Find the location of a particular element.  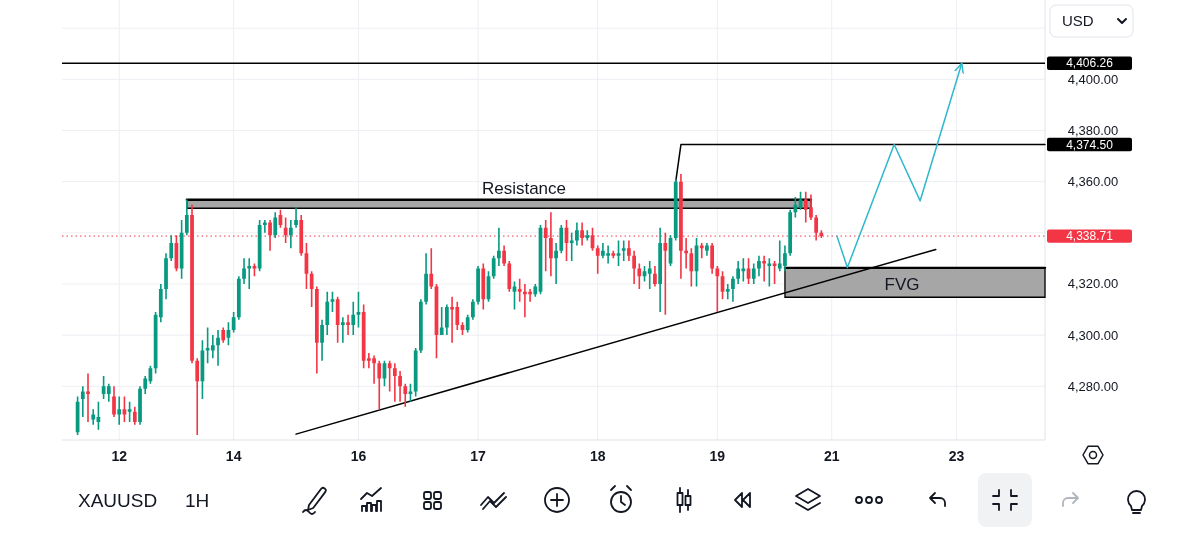

y-tick-label: 4,280.00 is located at coordinates (1093, 386).